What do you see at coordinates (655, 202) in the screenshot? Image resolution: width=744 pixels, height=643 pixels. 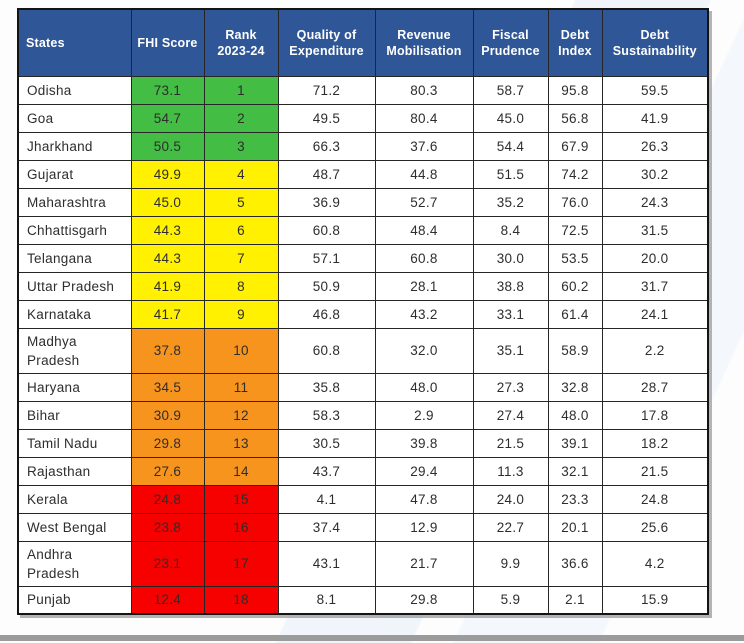 I see `cell-ds: 24.3` at bounding box center [655, 202].